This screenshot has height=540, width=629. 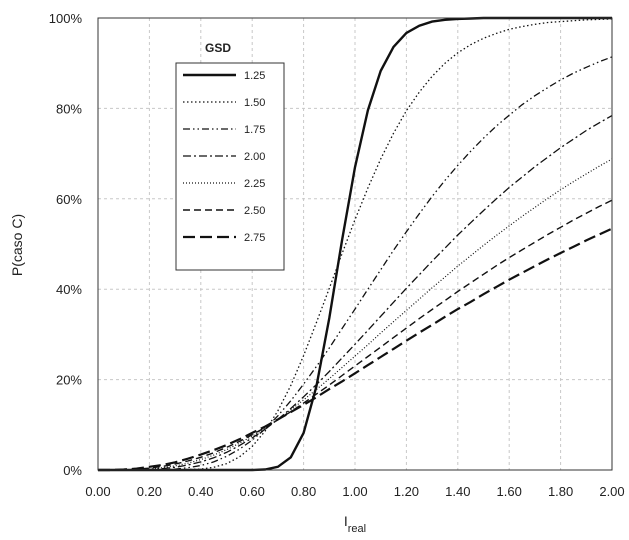 What do you see at coordinates (457, 491) in the screenshot?
I see `x-tick-label: 1.40` at bounding box center [457, 491].